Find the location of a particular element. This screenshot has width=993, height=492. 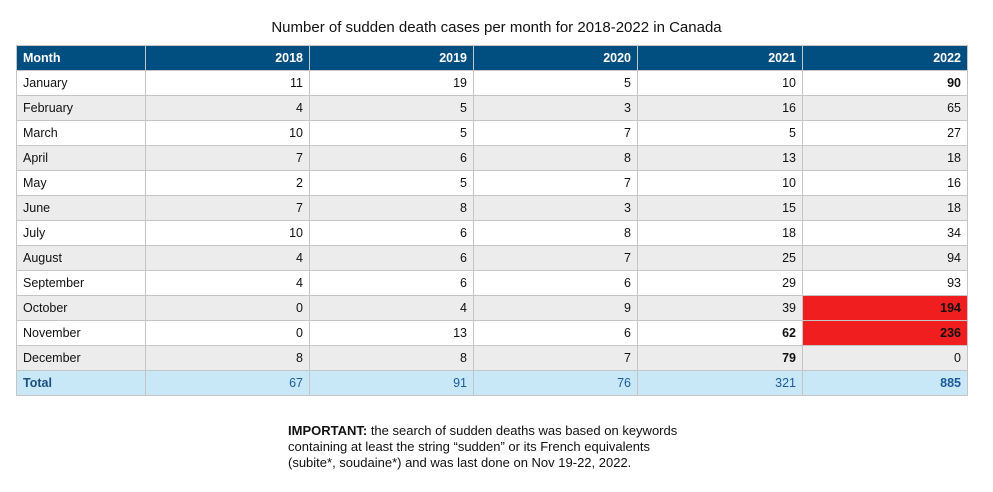

cell-2020: 5 is located at coordinates (555, 83).